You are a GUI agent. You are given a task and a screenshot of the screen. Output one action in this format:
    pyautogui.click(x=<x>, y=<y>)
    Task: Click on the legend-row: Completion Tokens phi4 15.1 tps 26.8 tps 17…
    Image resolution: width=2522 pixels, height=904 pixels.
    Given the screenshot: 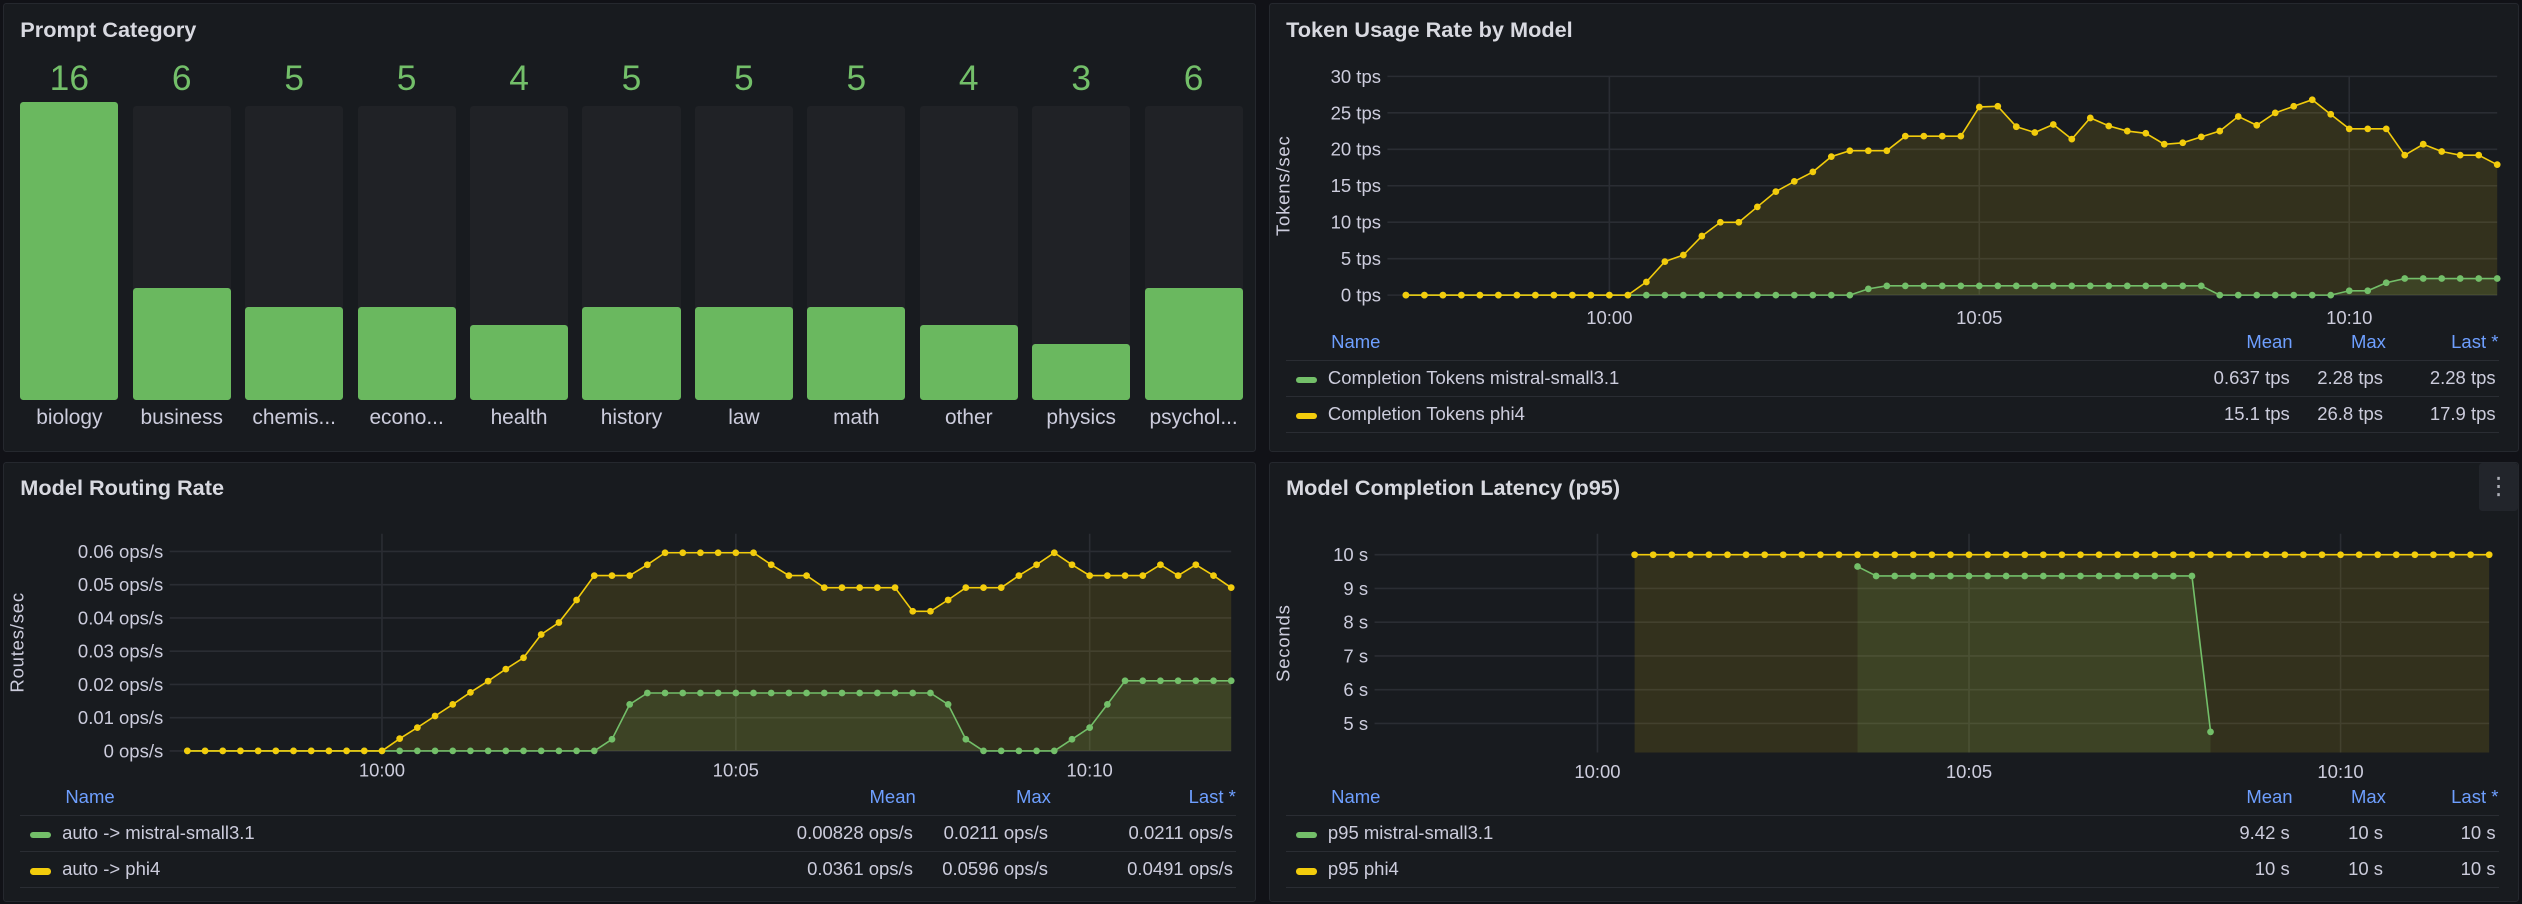 What is the action you would take?
    pyautogui.click(x=1892, y=413)
    